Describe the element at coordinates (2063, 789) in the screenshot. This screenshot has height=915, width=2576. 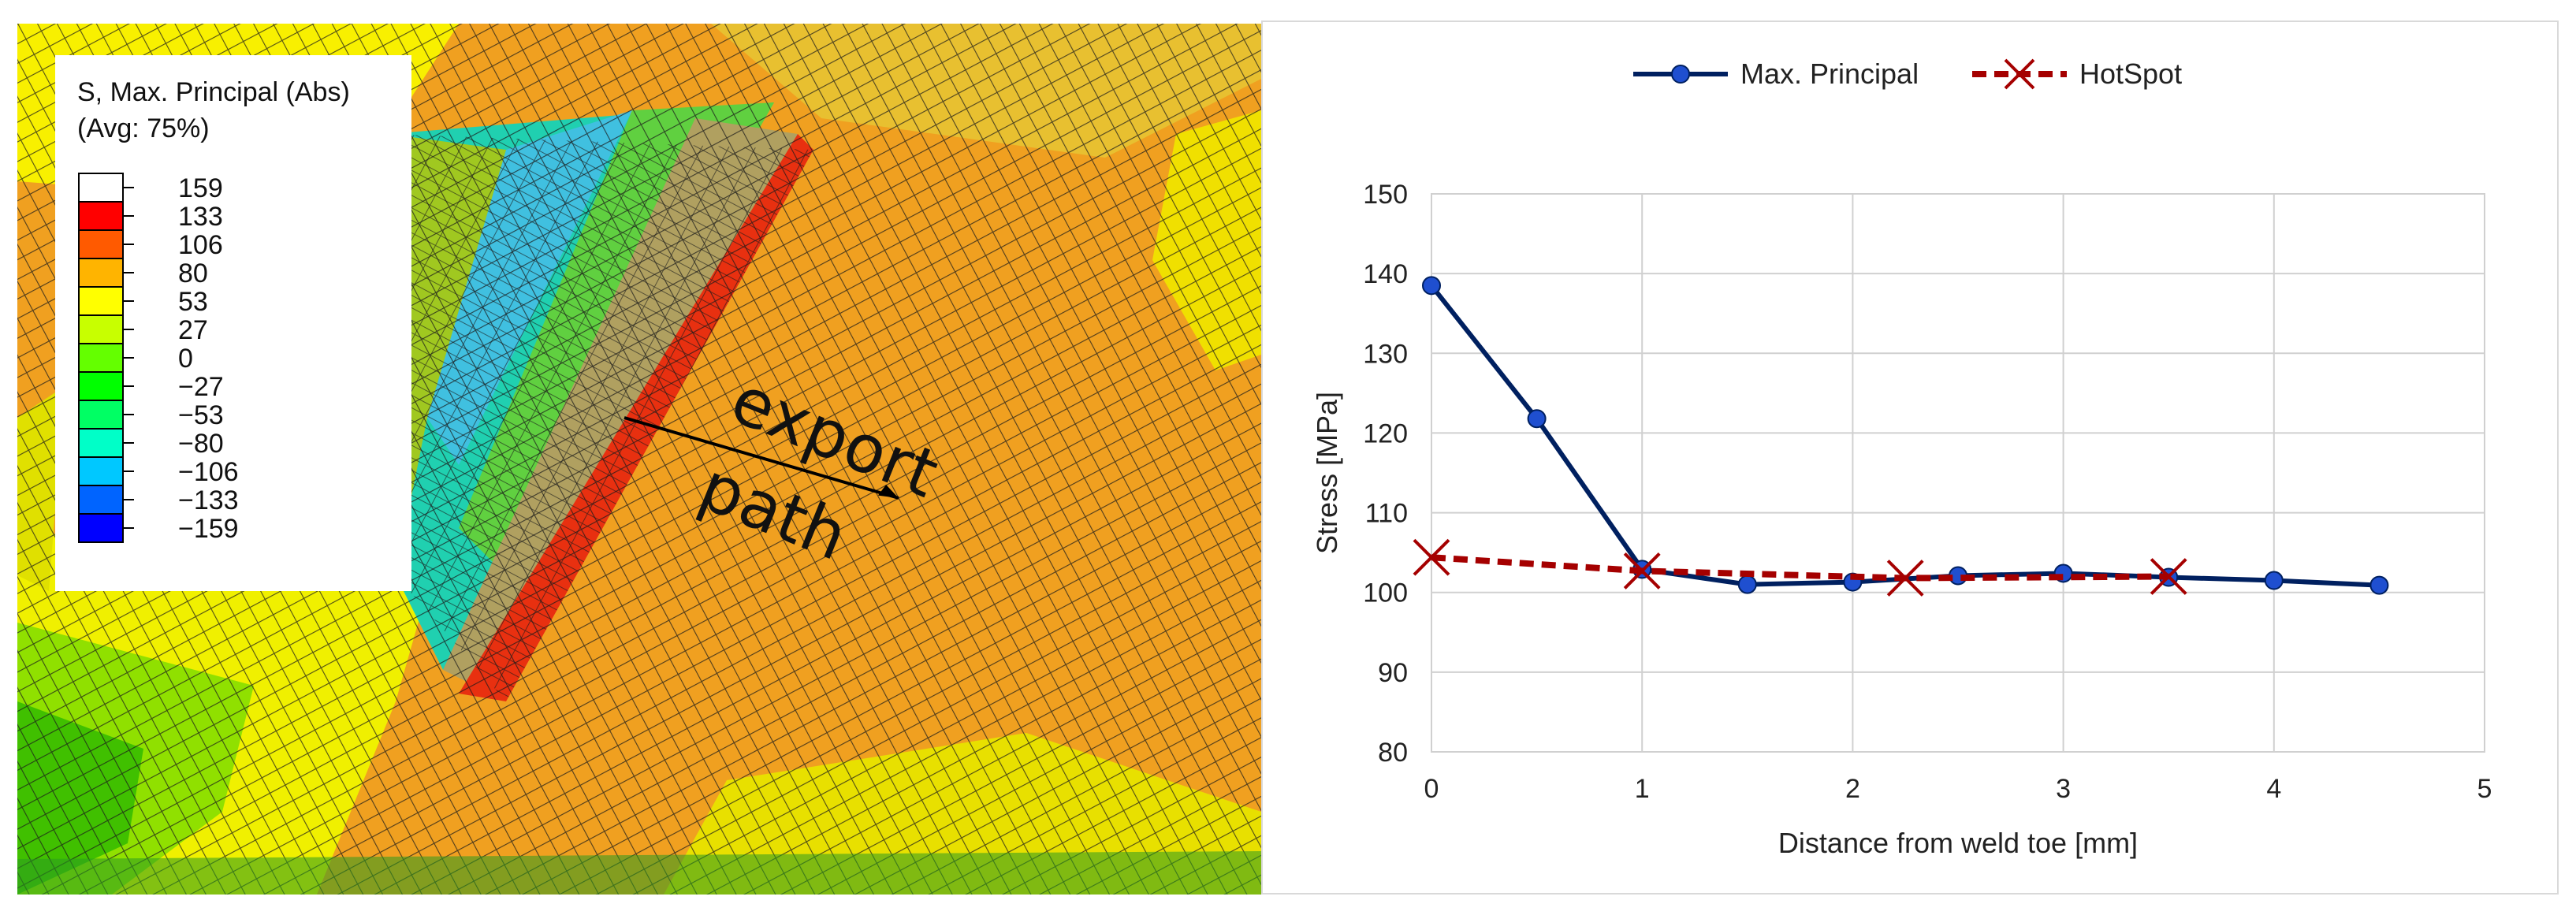
I see `x-tick-label: 3` at that location.